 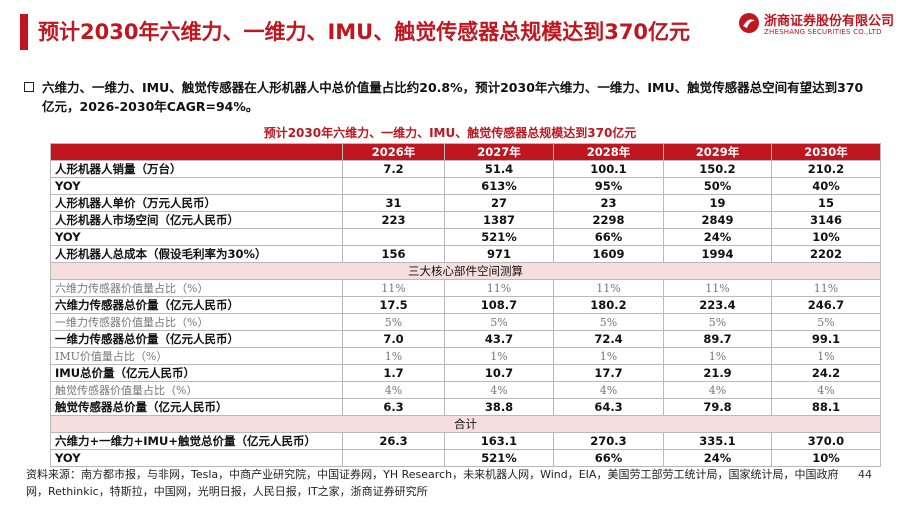 What do you see at coordinates (717, 441) in the screenshot?
I see `table-cell: 335.1` at bounding box center [717, 441].